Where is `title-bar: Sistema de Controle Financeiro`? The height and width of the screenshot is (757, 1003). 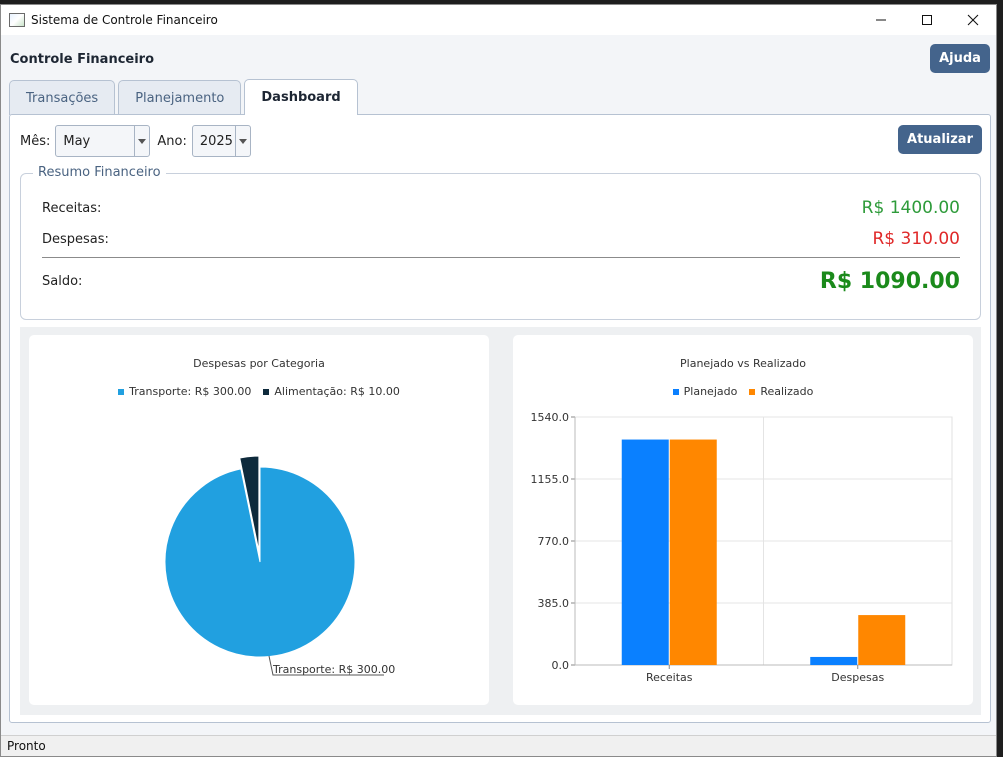
title-bar: Sistema de Controle Financeiro is located at coordinates (498, 20).